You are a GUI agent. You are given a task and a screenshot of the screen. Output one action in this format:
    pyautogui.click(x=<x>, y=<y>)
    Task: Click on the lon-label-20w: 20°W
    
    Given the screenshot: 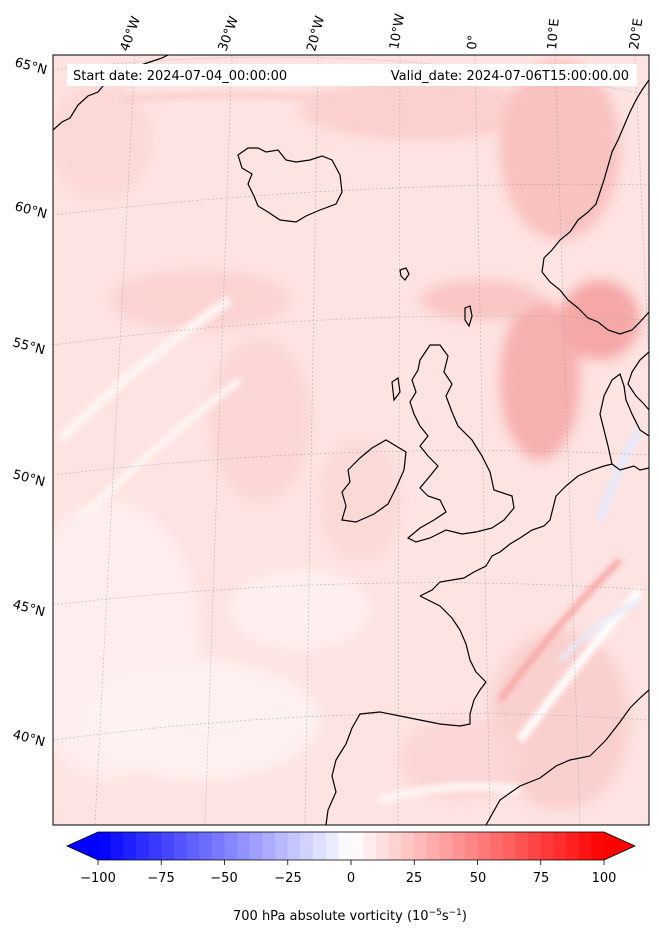 What is the action you would take?
    pyautogui.click(x=316, y=33)
    